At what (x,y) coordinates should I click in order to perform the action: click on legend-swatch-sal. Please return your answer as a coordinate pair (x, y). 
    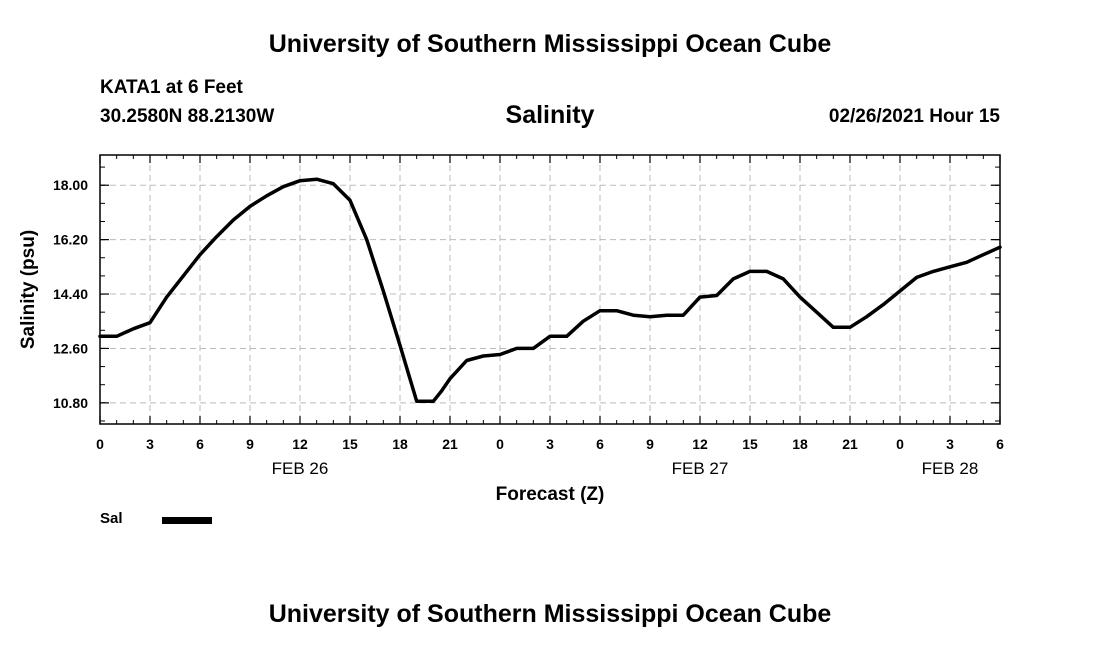
    Looking at the image, I should click on (187, 520).